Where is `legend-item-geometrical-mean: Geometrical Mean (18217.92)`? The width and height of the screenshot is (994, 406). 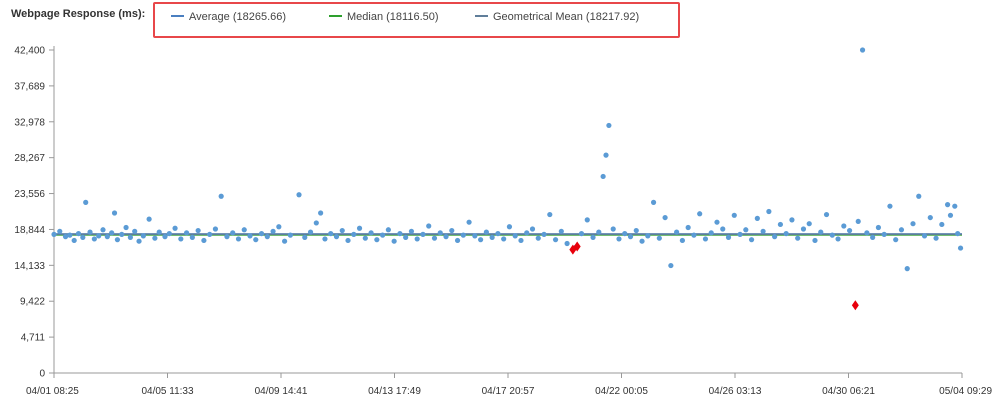
legend-item-geometrical-mean: Geometrical Mean (18217.92) is located at coordinates (557, 17).